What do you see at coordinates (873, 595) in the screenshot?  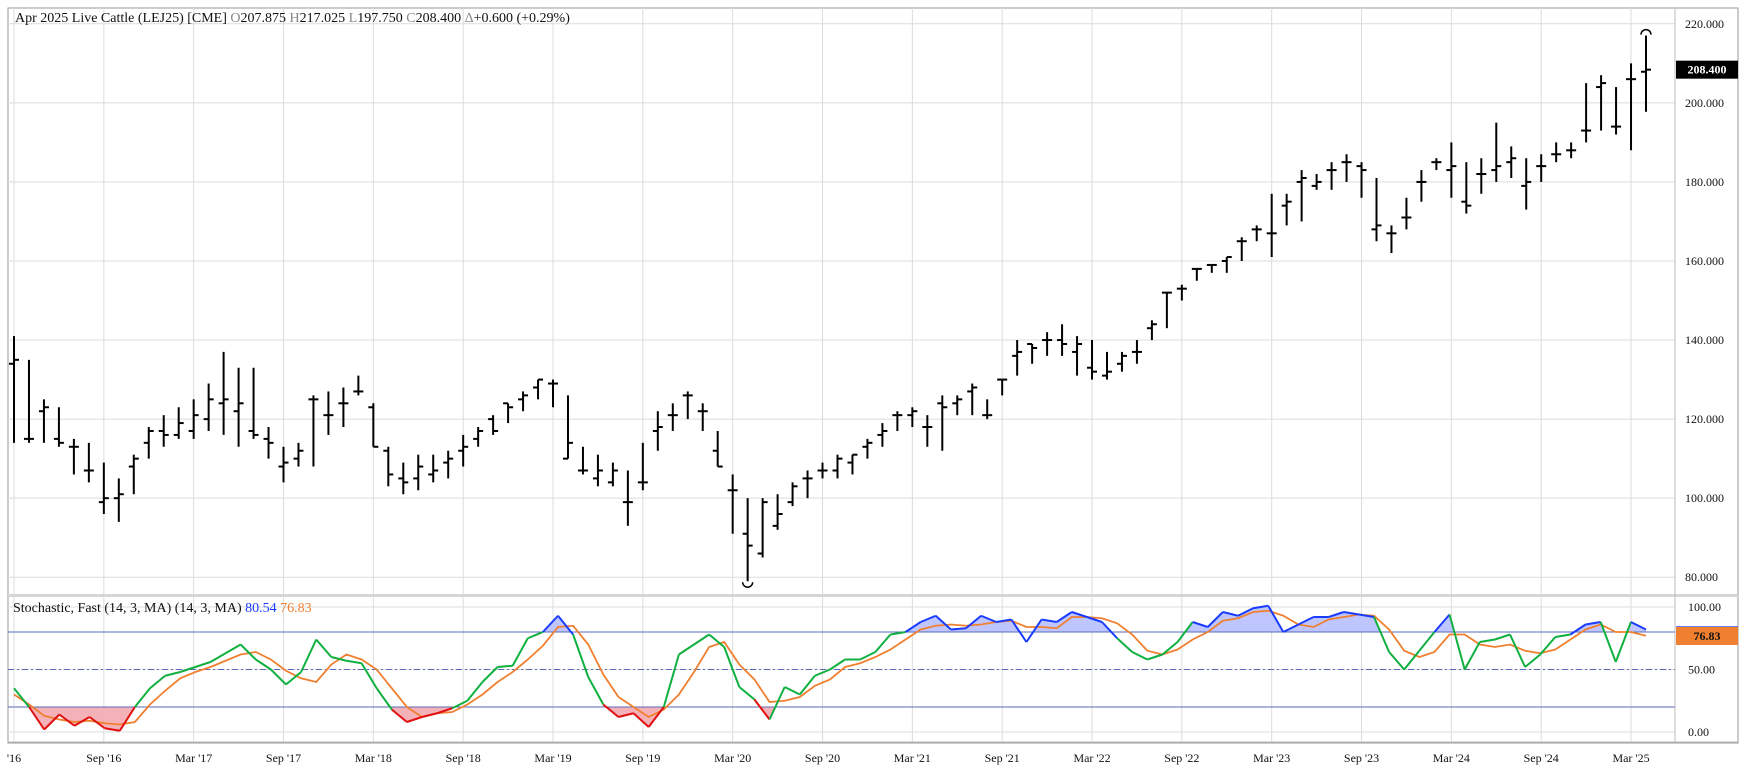 I see `pane-separator` at bounding box center [873, 595].